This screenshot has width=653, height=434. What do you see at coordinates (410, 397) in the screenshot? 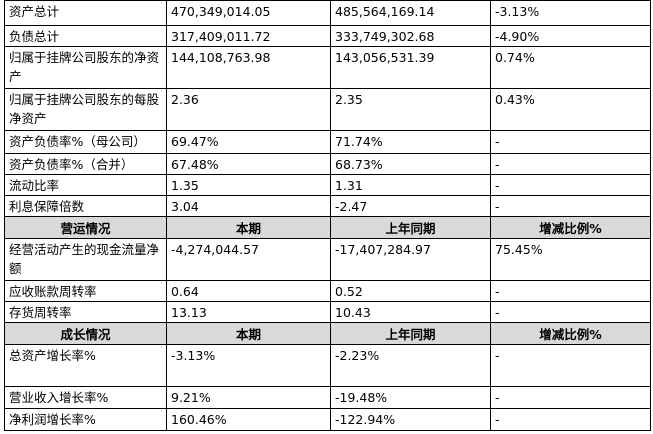
I see `table-cell: -19.48%` at bounding box center [410, 397].